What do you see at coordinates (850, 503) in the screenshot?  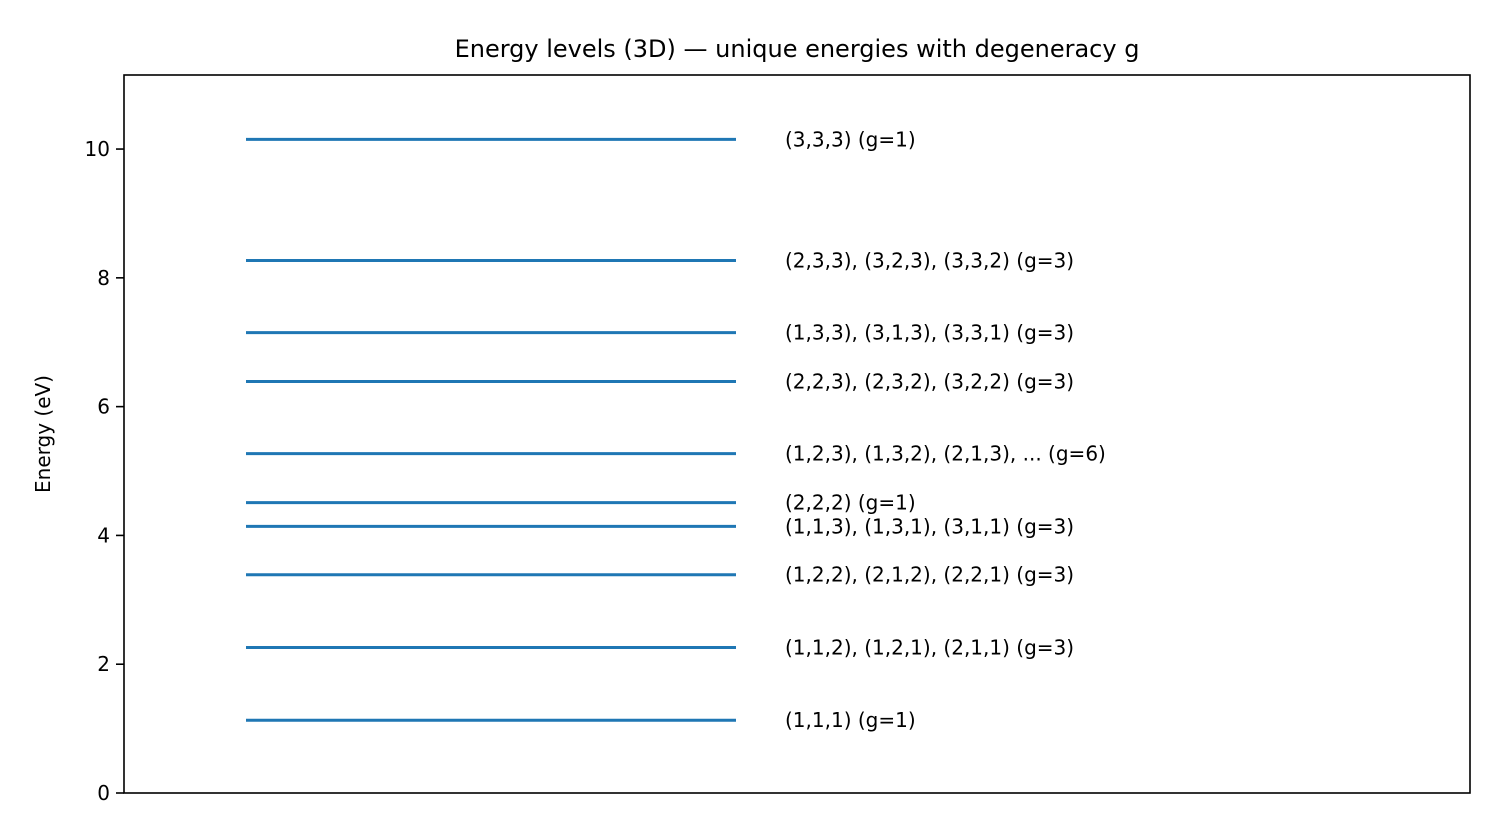 I see `energy-level-label: (2,2,2) (g=1)` at bounding box center [850, 503].